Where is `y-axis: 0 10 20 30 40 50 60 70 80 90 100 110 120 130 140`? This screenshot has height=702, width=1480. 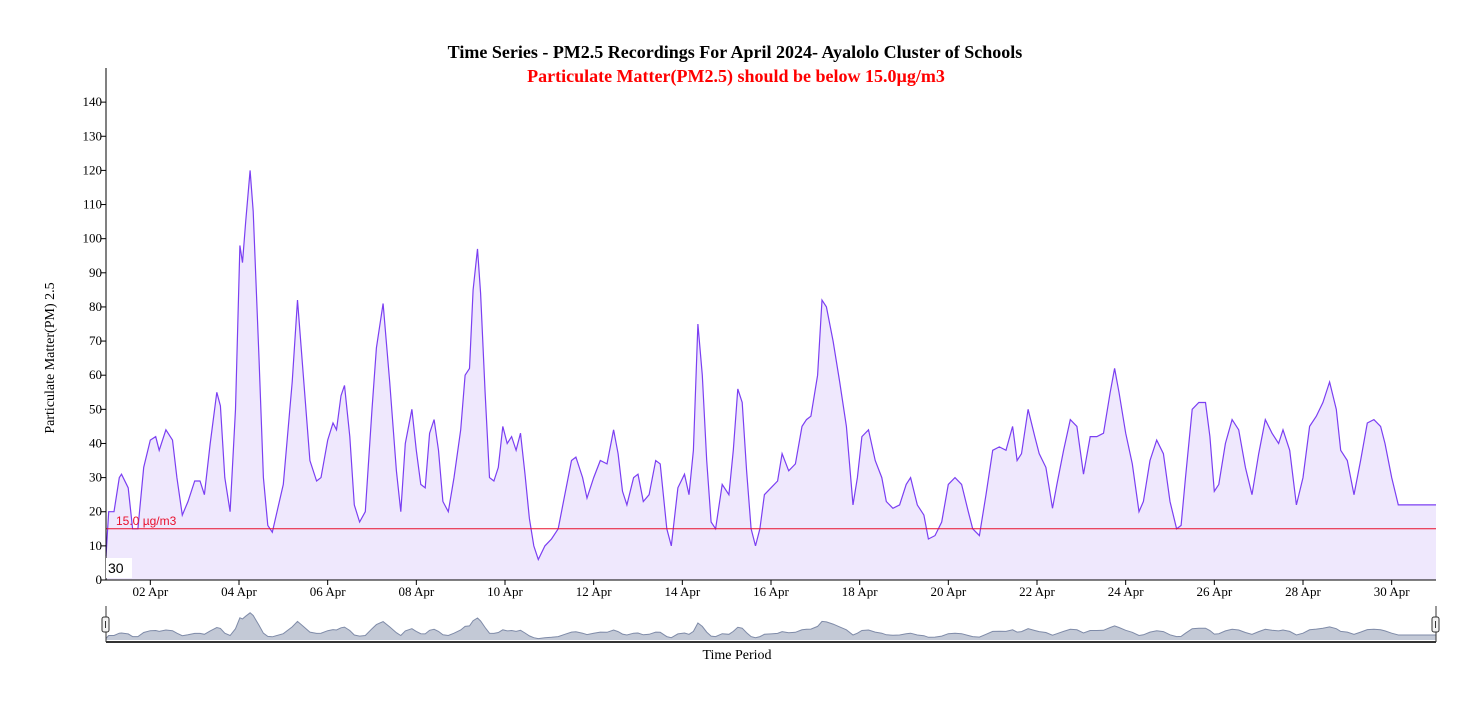
y-axis: 0 10 20 30 40 50 60 70 80 90 100 110 120 130 140 is located at coordinates (95, 327).